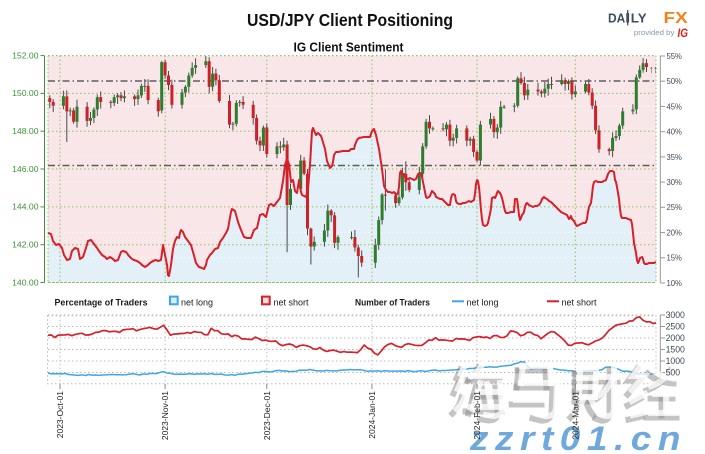 The width and height of the screenshot is (705, 454). I want to click on svg-text: 150.00, so click(25, 93).